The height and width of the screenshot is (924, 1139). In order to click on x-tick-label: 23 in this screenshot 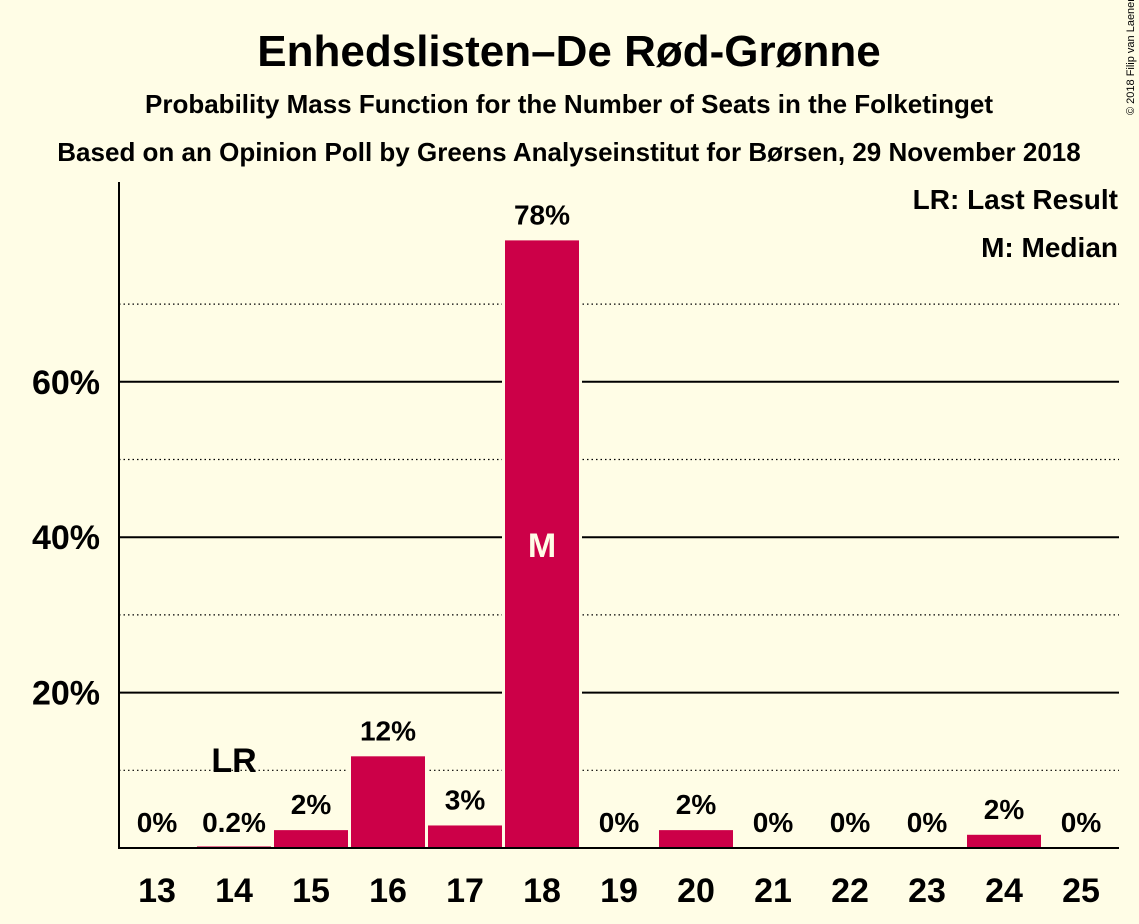, I will do `click(927, 891)`.